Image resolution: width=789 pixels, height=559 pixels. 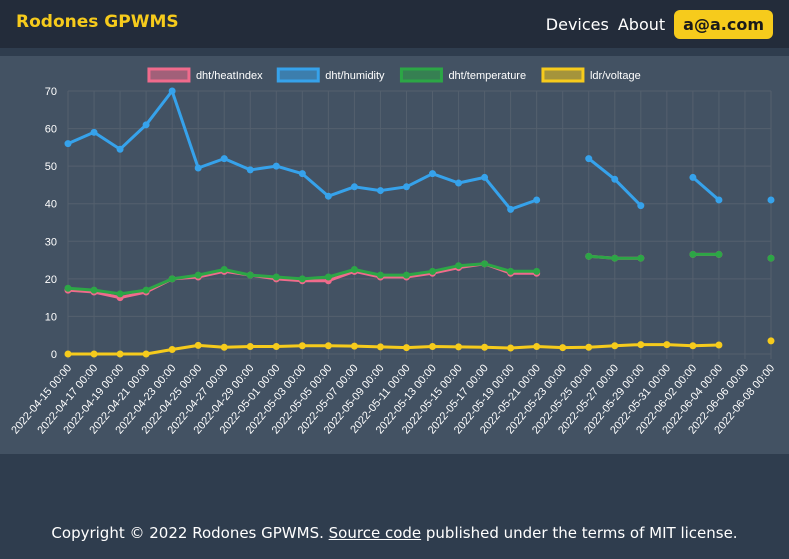 What do you see at coordinates (615, 76) in the screenshot?
I see `legend-label: ldr/voltage` at bounding box center [615, 76].